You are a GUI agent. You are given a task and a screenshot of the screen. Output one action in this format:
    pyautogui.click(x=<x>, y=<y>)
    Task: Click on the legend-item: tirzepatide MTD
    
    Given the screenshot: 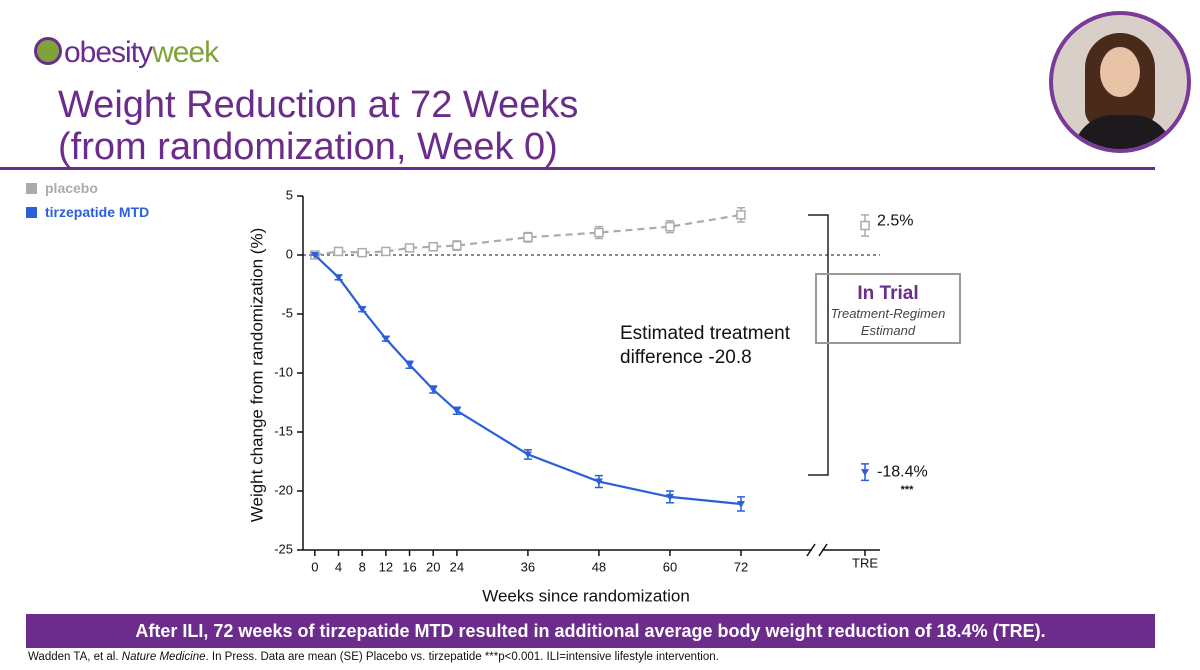 What is the action you would take?
    pyautogui.click(x=87, y=212)
    